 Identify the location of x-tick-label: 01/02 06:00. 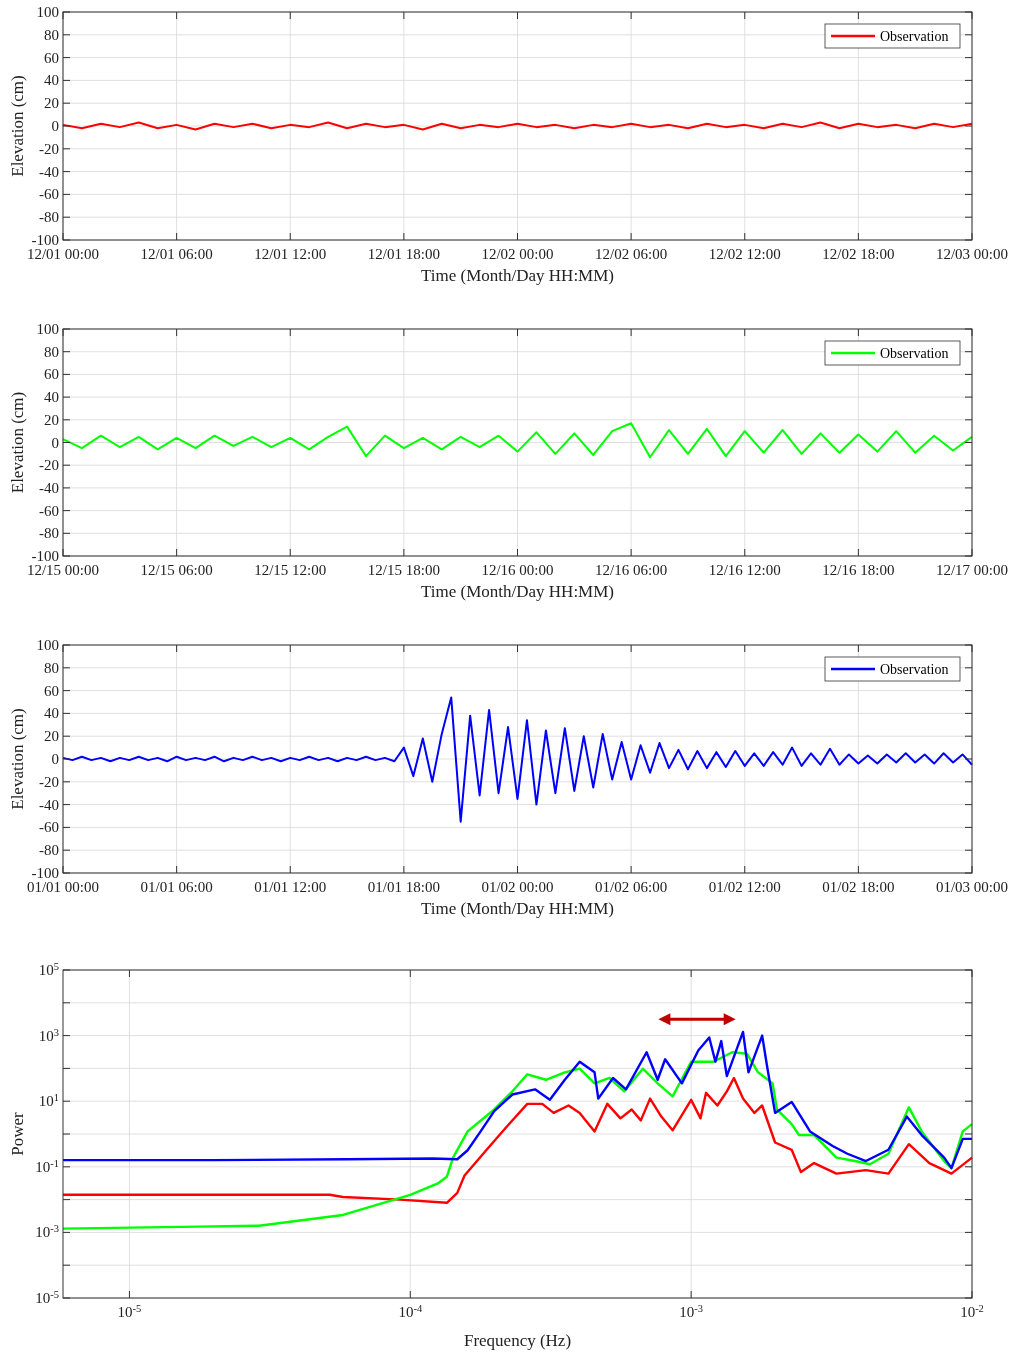
(631, 887).